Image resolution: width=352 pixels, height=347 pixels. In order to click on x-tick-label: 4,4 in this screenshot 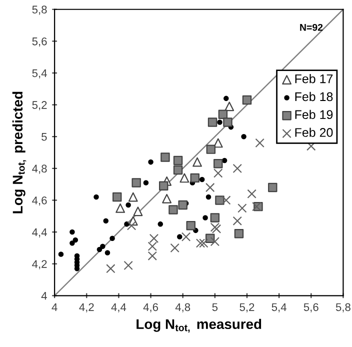, I will do `click(118, 307)`.